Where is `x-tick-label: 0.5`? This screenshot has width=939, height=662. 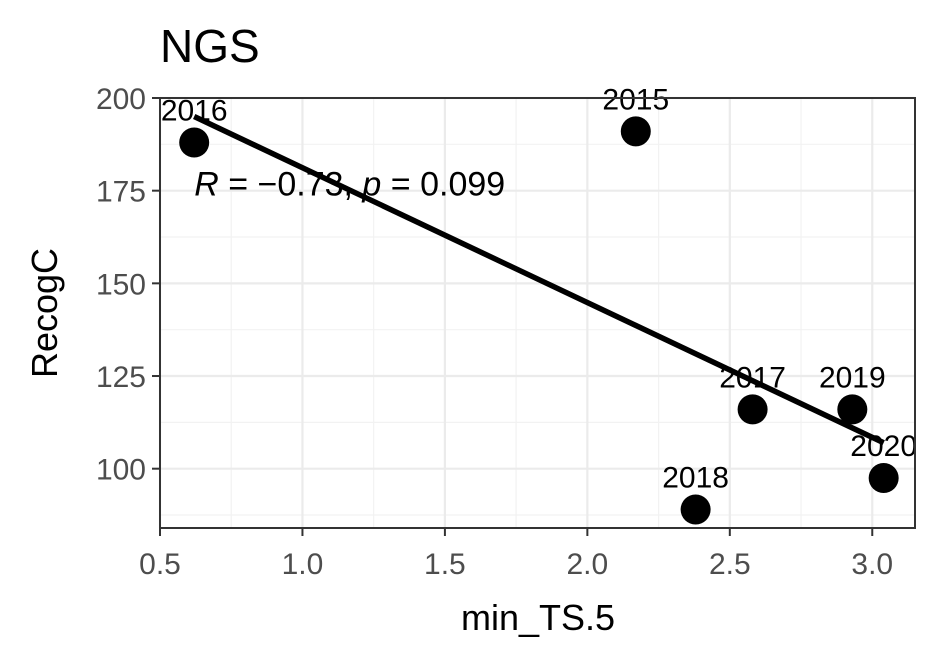
x-tick-label: 0.5 is located at coordinates (160, 564).